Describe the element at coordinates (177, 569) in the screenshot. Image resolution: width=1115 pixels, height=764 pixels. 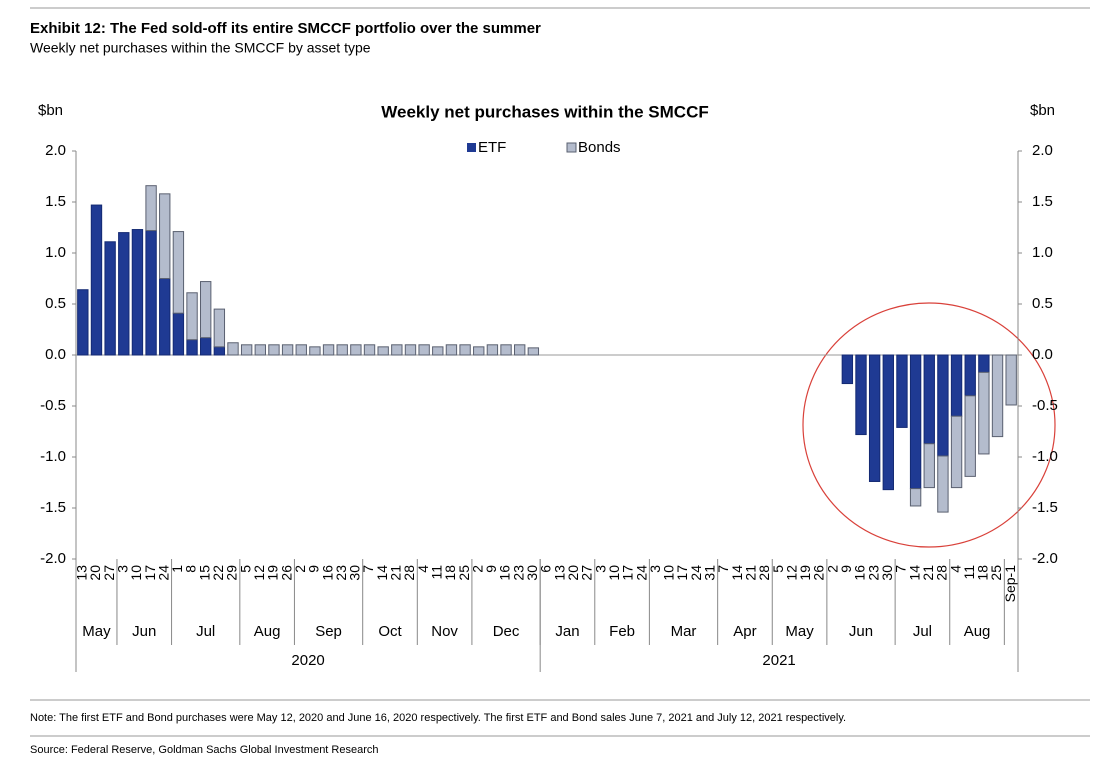
I see `x-tick-label: 1` at that location.